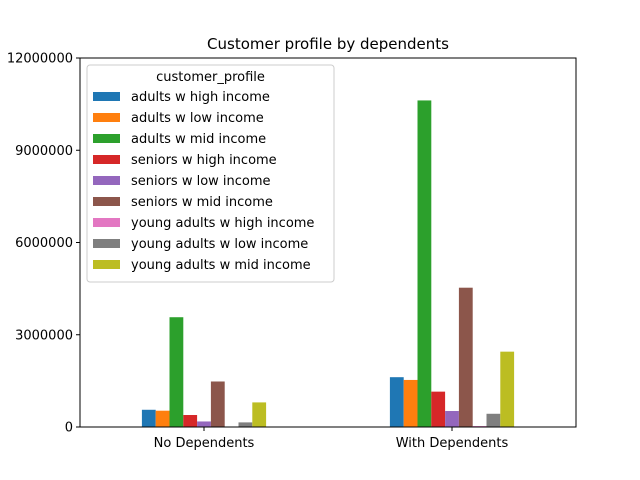  Describe the element at coordinates (204, 424) in the screenshot. I see `bar-seniors-w-low-income-no-dependents` at that location.